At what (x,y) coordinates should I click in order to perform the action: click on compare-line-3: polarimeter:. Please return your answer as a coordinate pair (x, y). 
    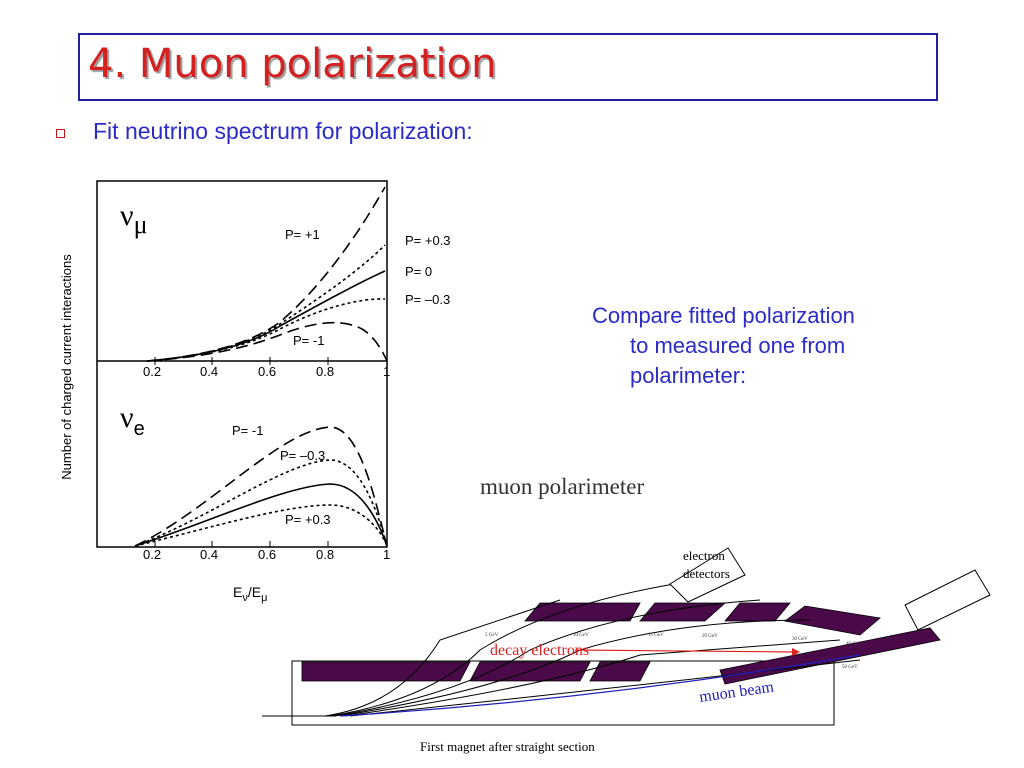
    Looking at the image, I should click on (688, 375).